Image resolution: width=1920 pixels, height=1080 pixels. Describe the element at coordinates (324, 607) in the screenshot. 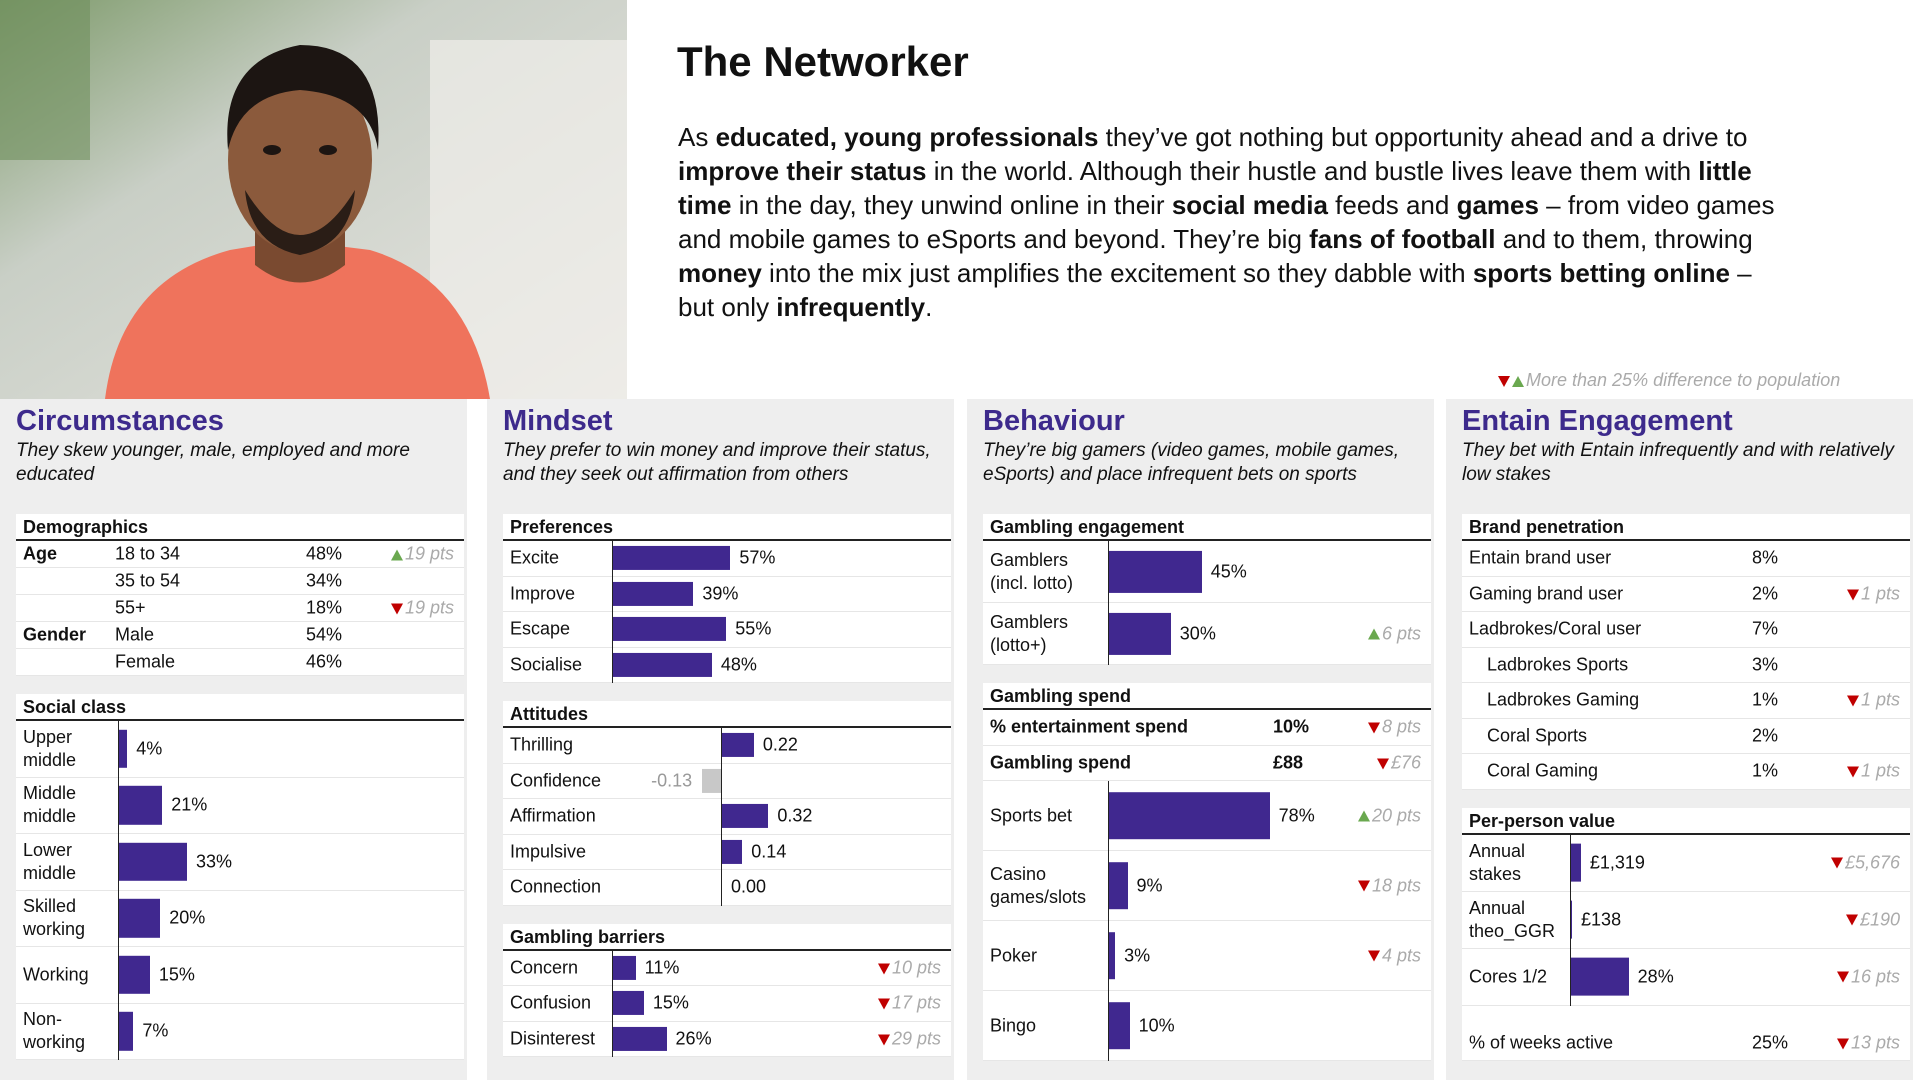

I see `row-value: 18%` at that location.